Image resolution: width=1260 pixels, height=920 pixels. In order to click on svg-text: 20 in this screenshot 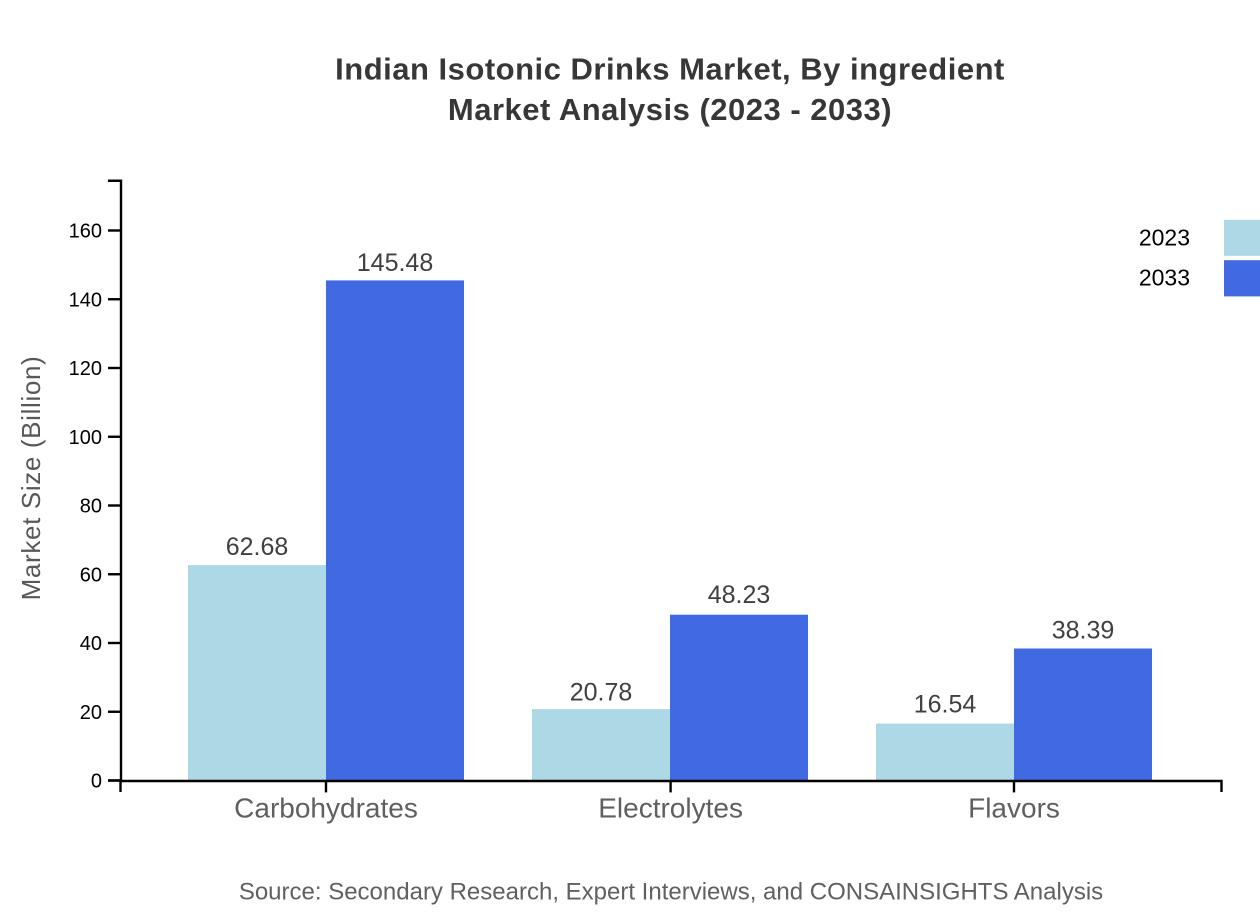, I will do `click(91, 713)`.